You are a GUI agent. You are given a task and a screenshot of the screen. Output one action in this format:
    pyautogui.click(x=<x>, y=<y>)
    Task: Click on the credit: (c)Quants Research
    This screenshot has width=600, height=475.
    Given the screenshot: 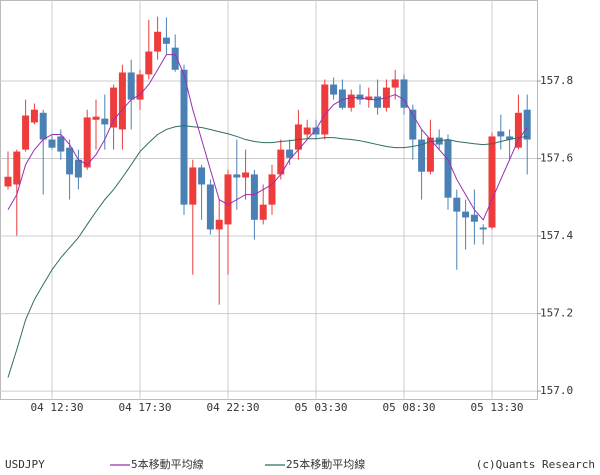 What is the action you would take?
    pyautogui.click(x=535, y=464)
    